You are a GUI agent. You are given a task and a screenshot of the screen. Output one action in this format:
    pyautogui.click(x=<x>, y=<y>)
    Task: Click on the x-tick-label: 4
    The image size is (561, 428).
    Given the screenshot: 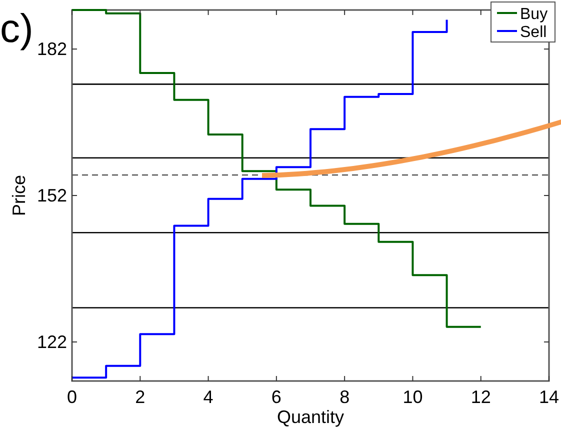 What is the action you would take?
    pyautogui.click(x=208, y=397)
    